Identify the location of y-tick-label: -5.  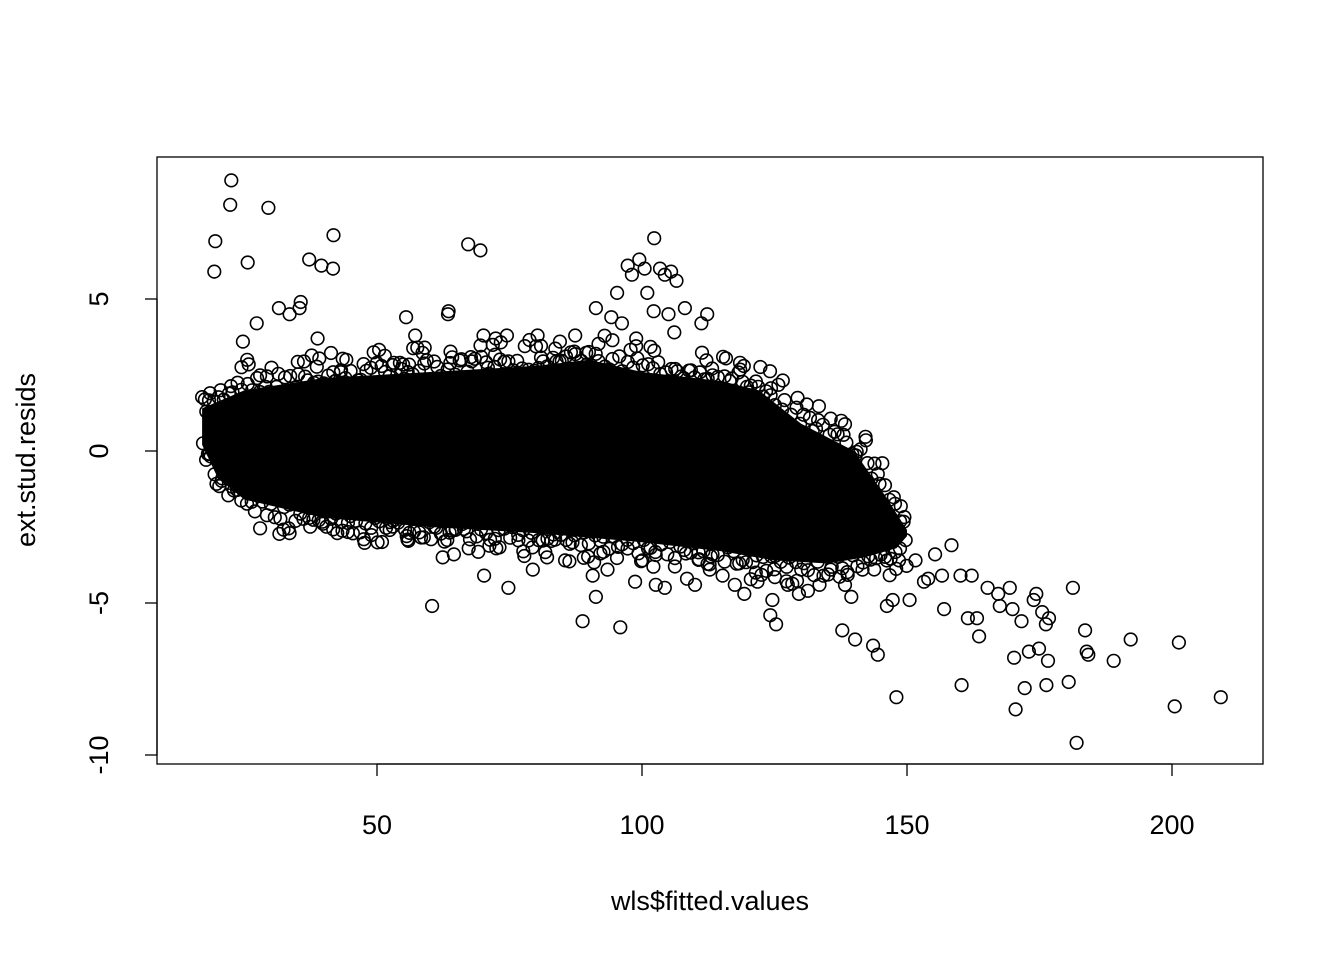
(99, 603).